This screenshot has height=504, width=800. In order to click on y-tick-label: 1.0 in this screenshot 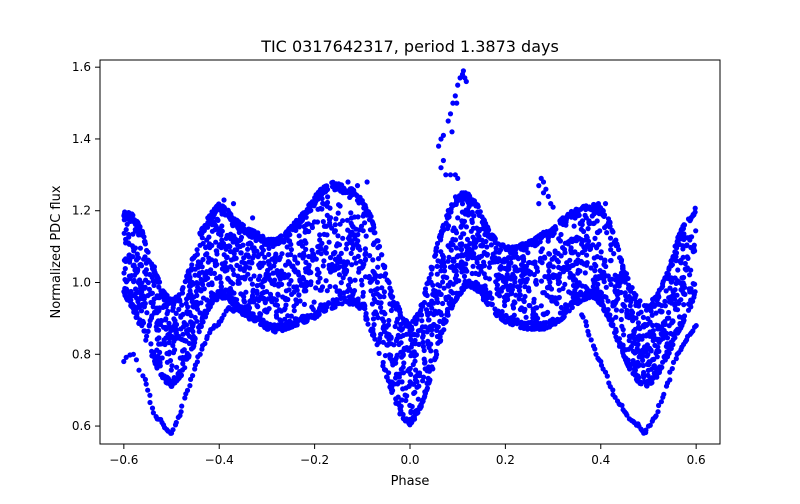, I will do `click(81, 283)`.